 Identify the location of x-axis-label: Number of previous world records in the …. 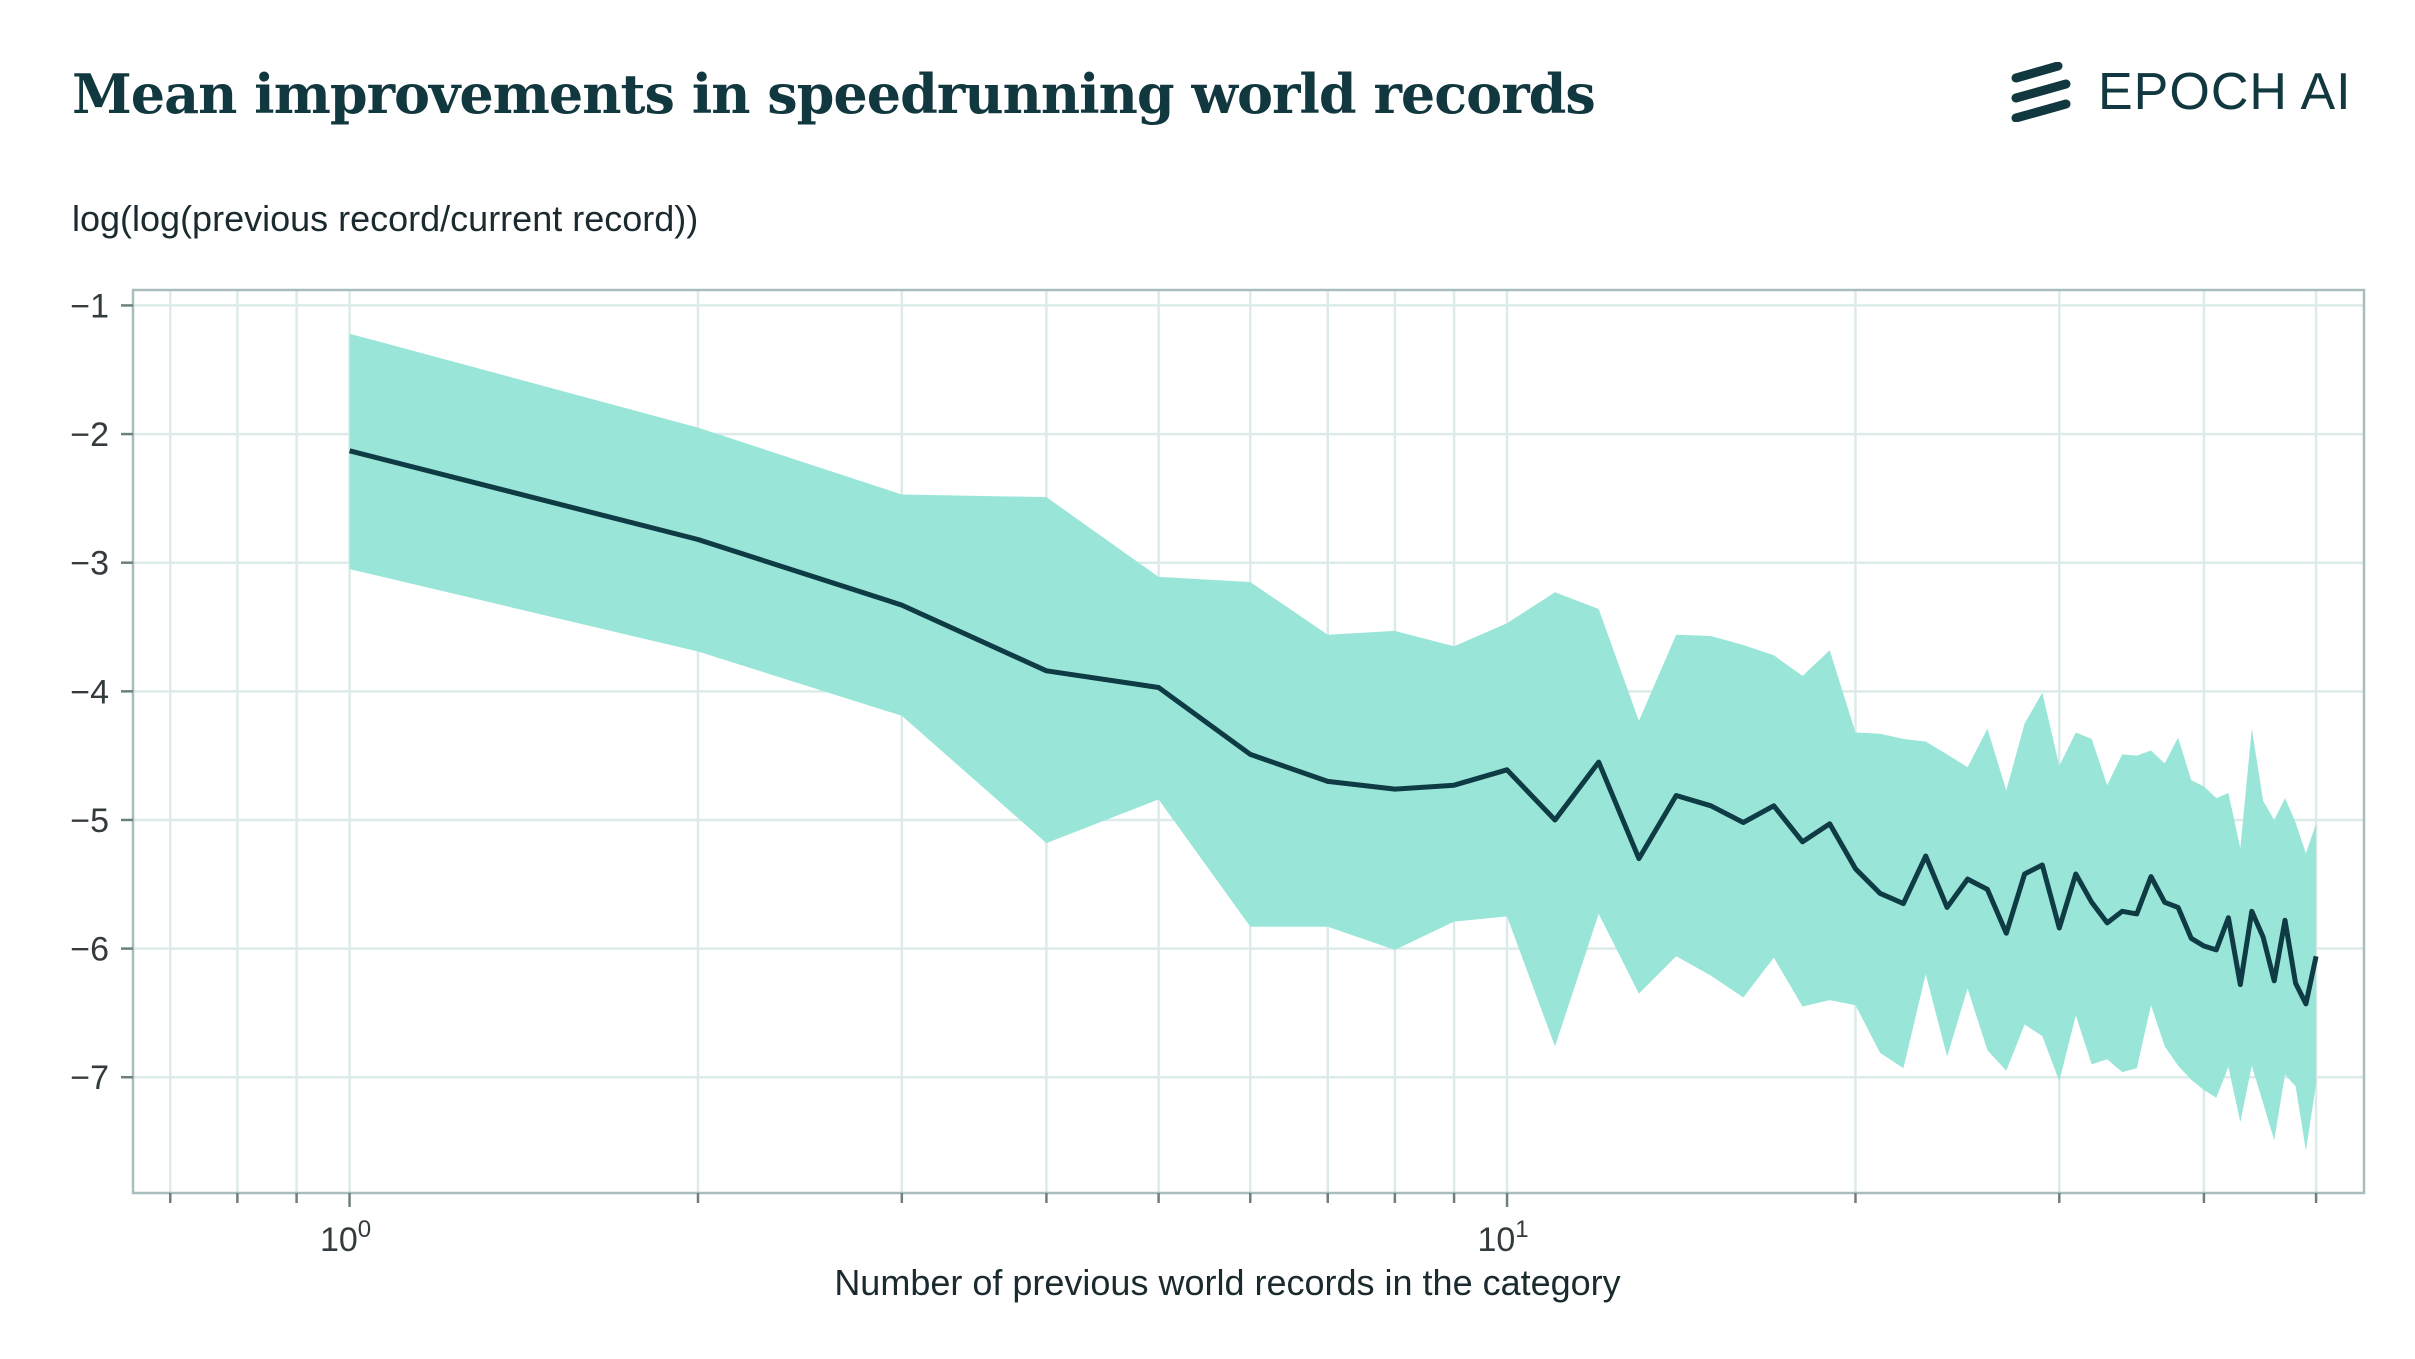
(1227, 1282).